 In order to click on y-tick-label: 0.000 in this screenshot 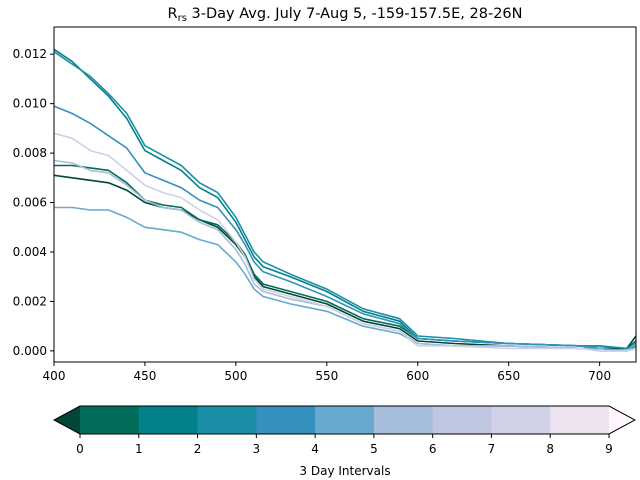, I will do `click(30, 351)`.